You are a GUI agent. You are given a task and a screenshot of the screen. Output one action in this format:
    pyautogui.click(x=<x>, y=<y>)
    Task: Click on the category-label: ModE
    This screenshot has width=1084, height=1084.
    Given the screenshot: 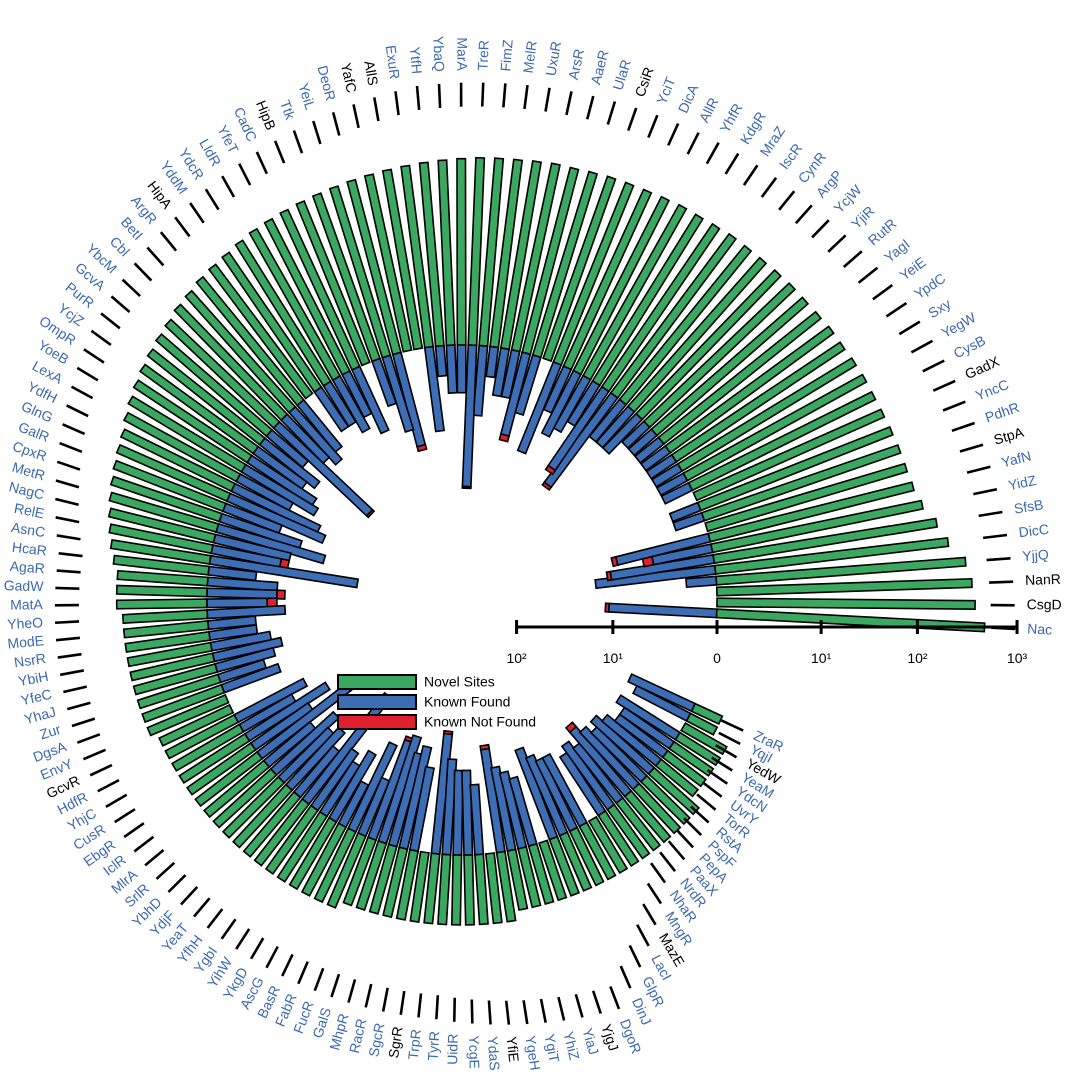 What is the action you would take?
    pyautogui.click(x=26, y=642)
    